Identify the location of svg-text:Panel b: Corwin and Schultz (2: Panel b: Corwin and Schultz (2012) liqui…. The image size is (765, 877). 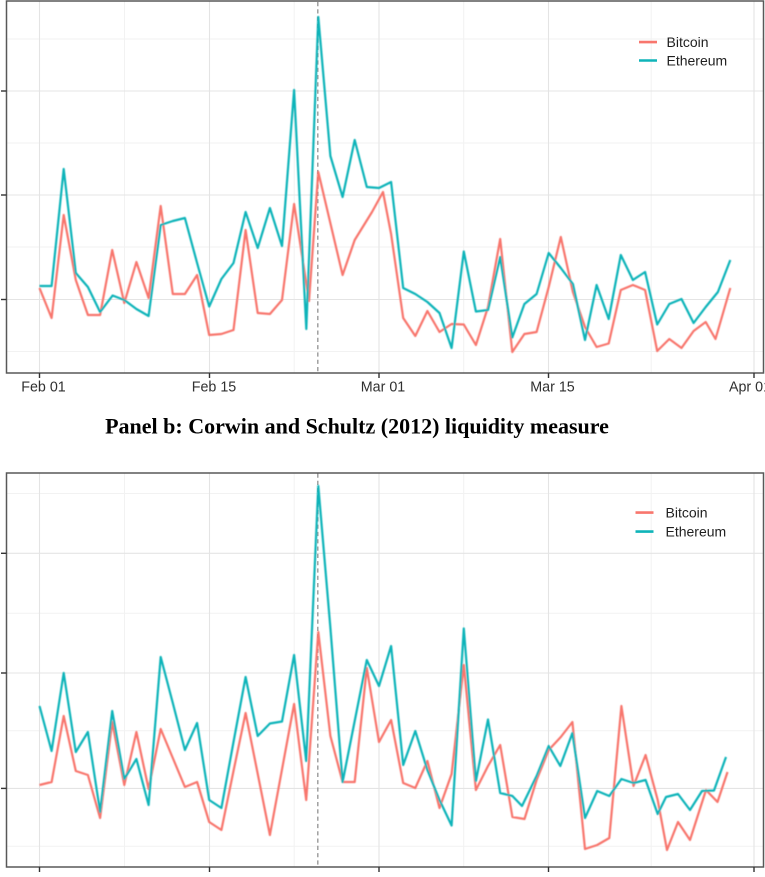
(357, 426).